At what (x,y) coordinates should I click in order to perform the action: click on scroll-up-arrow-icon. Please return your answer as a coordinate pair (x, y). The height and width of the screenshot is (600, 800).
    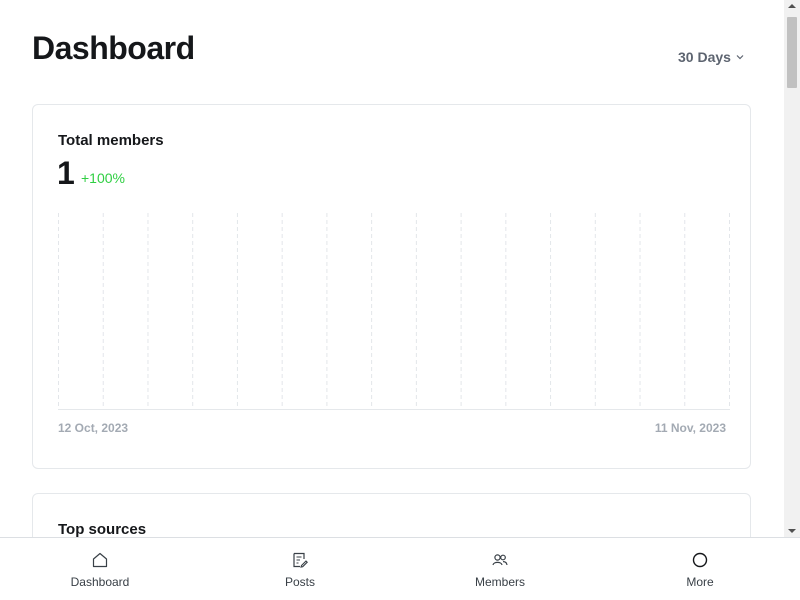
    Looking at the image, I should click on (792, 6).